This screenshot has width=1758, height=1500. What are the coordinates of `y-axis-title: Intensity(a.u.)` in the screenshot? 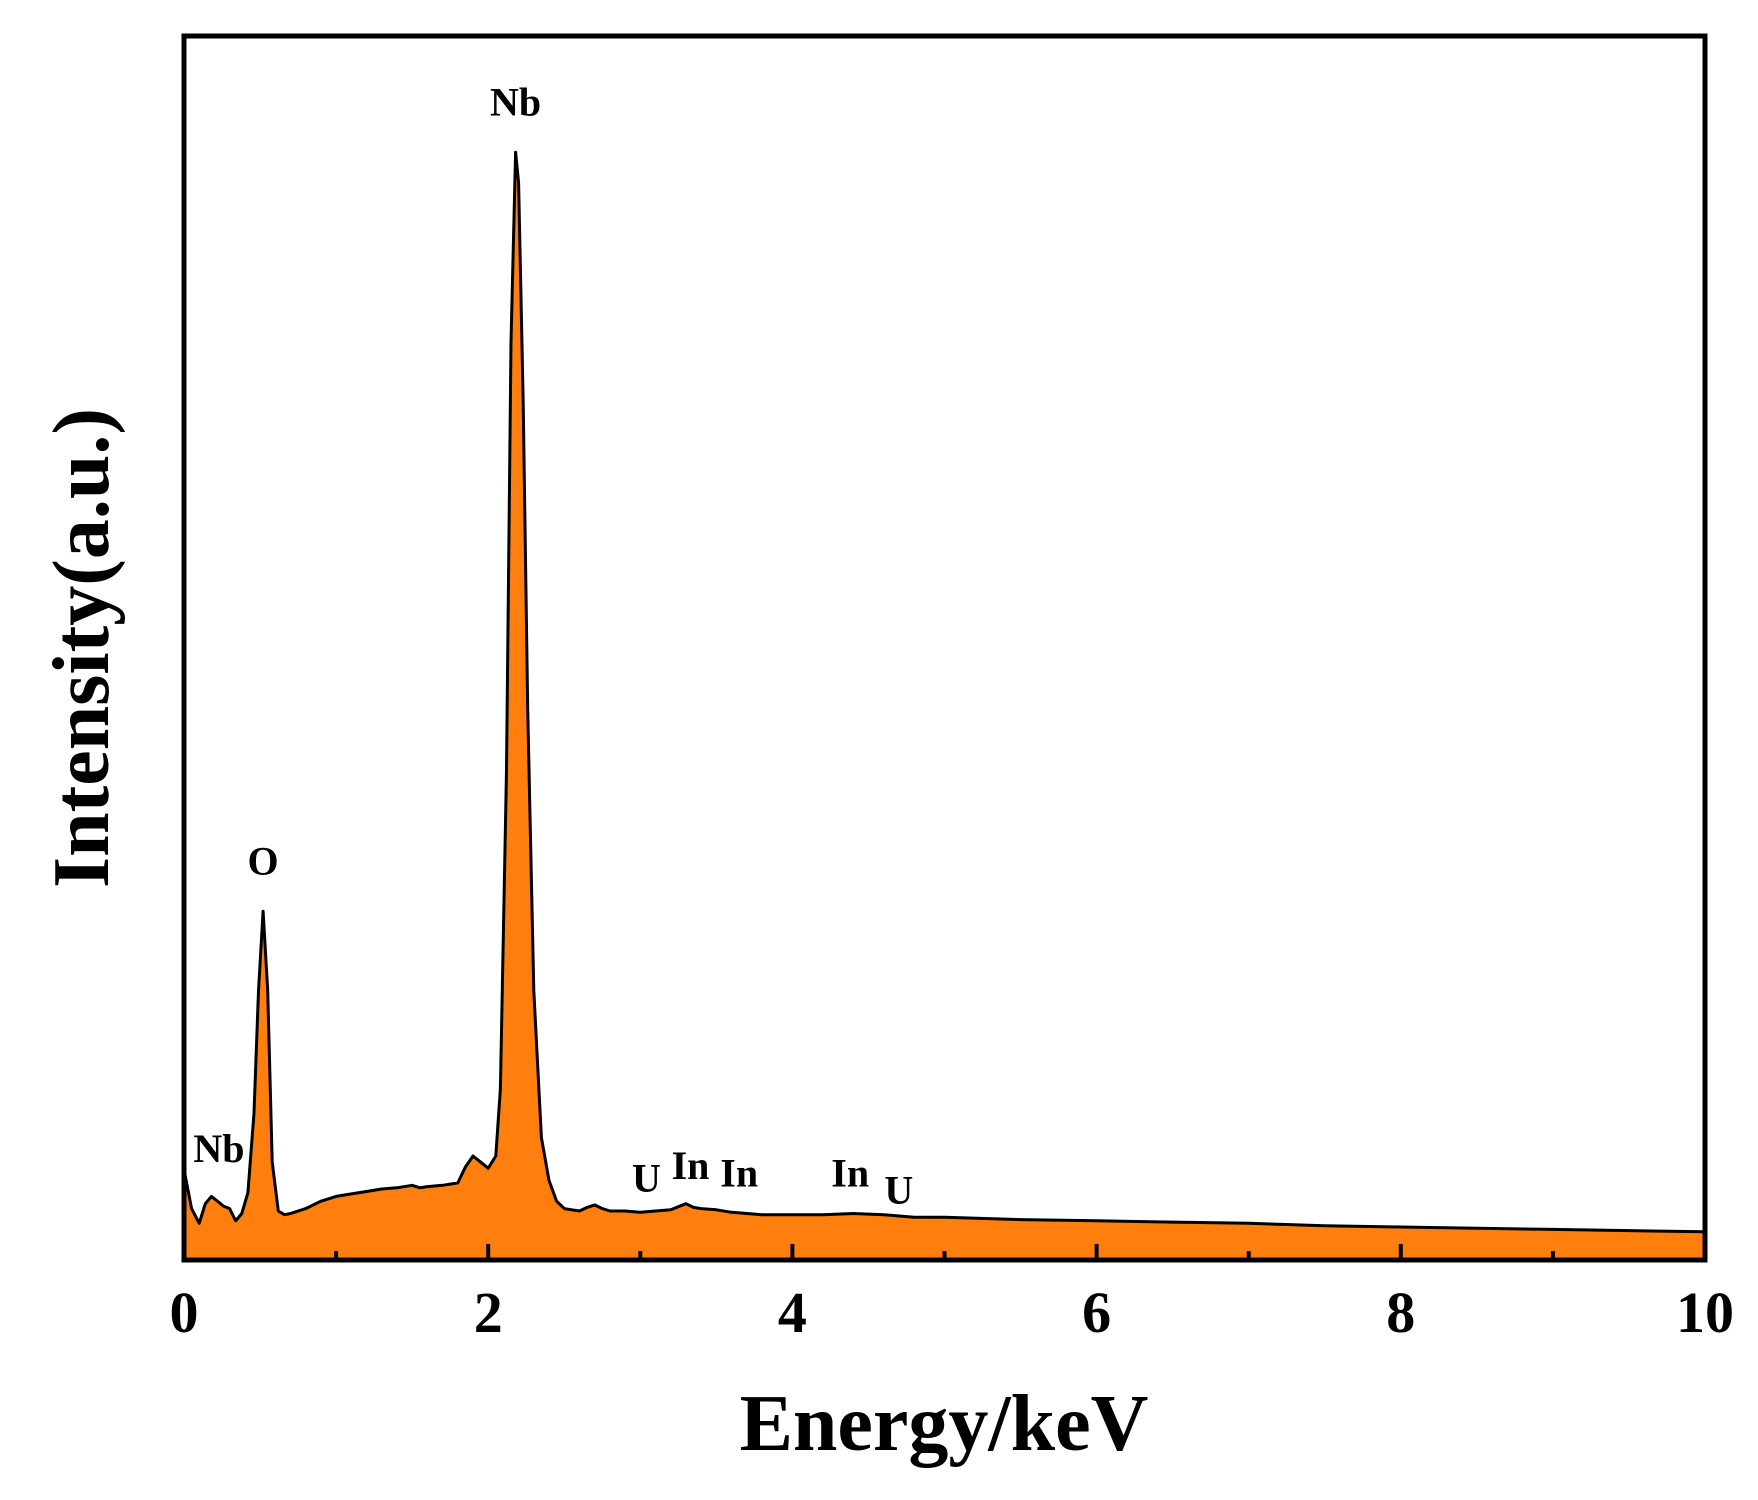 It's located at (82, 648).